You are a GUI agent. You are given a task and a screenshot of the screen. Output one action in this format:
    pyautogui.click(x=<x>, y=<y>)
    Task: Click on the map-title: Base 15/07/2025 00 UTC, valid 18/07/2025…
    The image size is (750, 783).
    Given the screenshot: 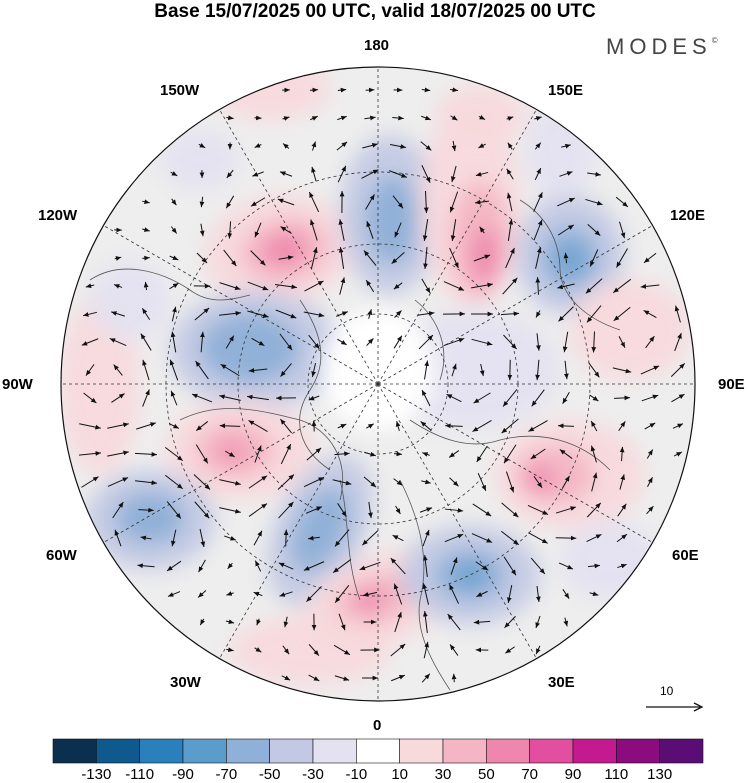 What is the action you would take?
    pyautogui.click(x=375, y=11)
    